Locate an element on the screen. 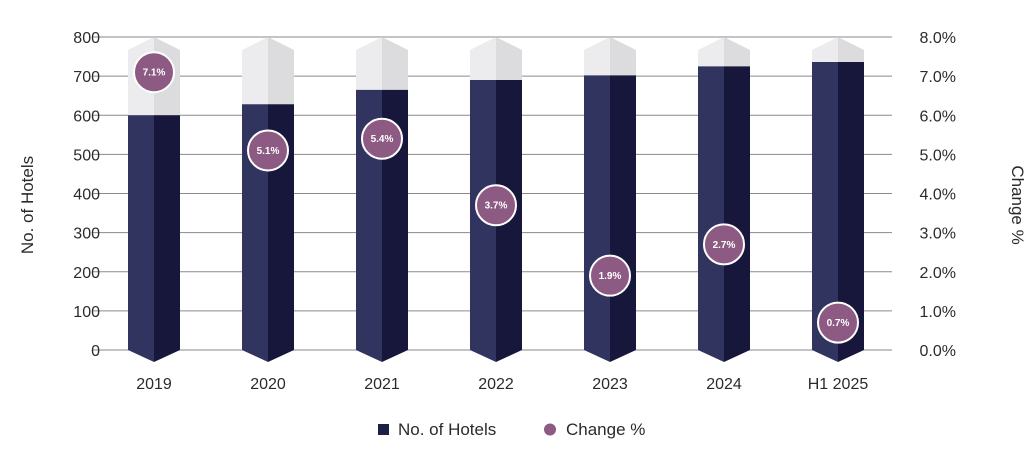  change-marker: 5.1% is located at coordinates (268, 150).